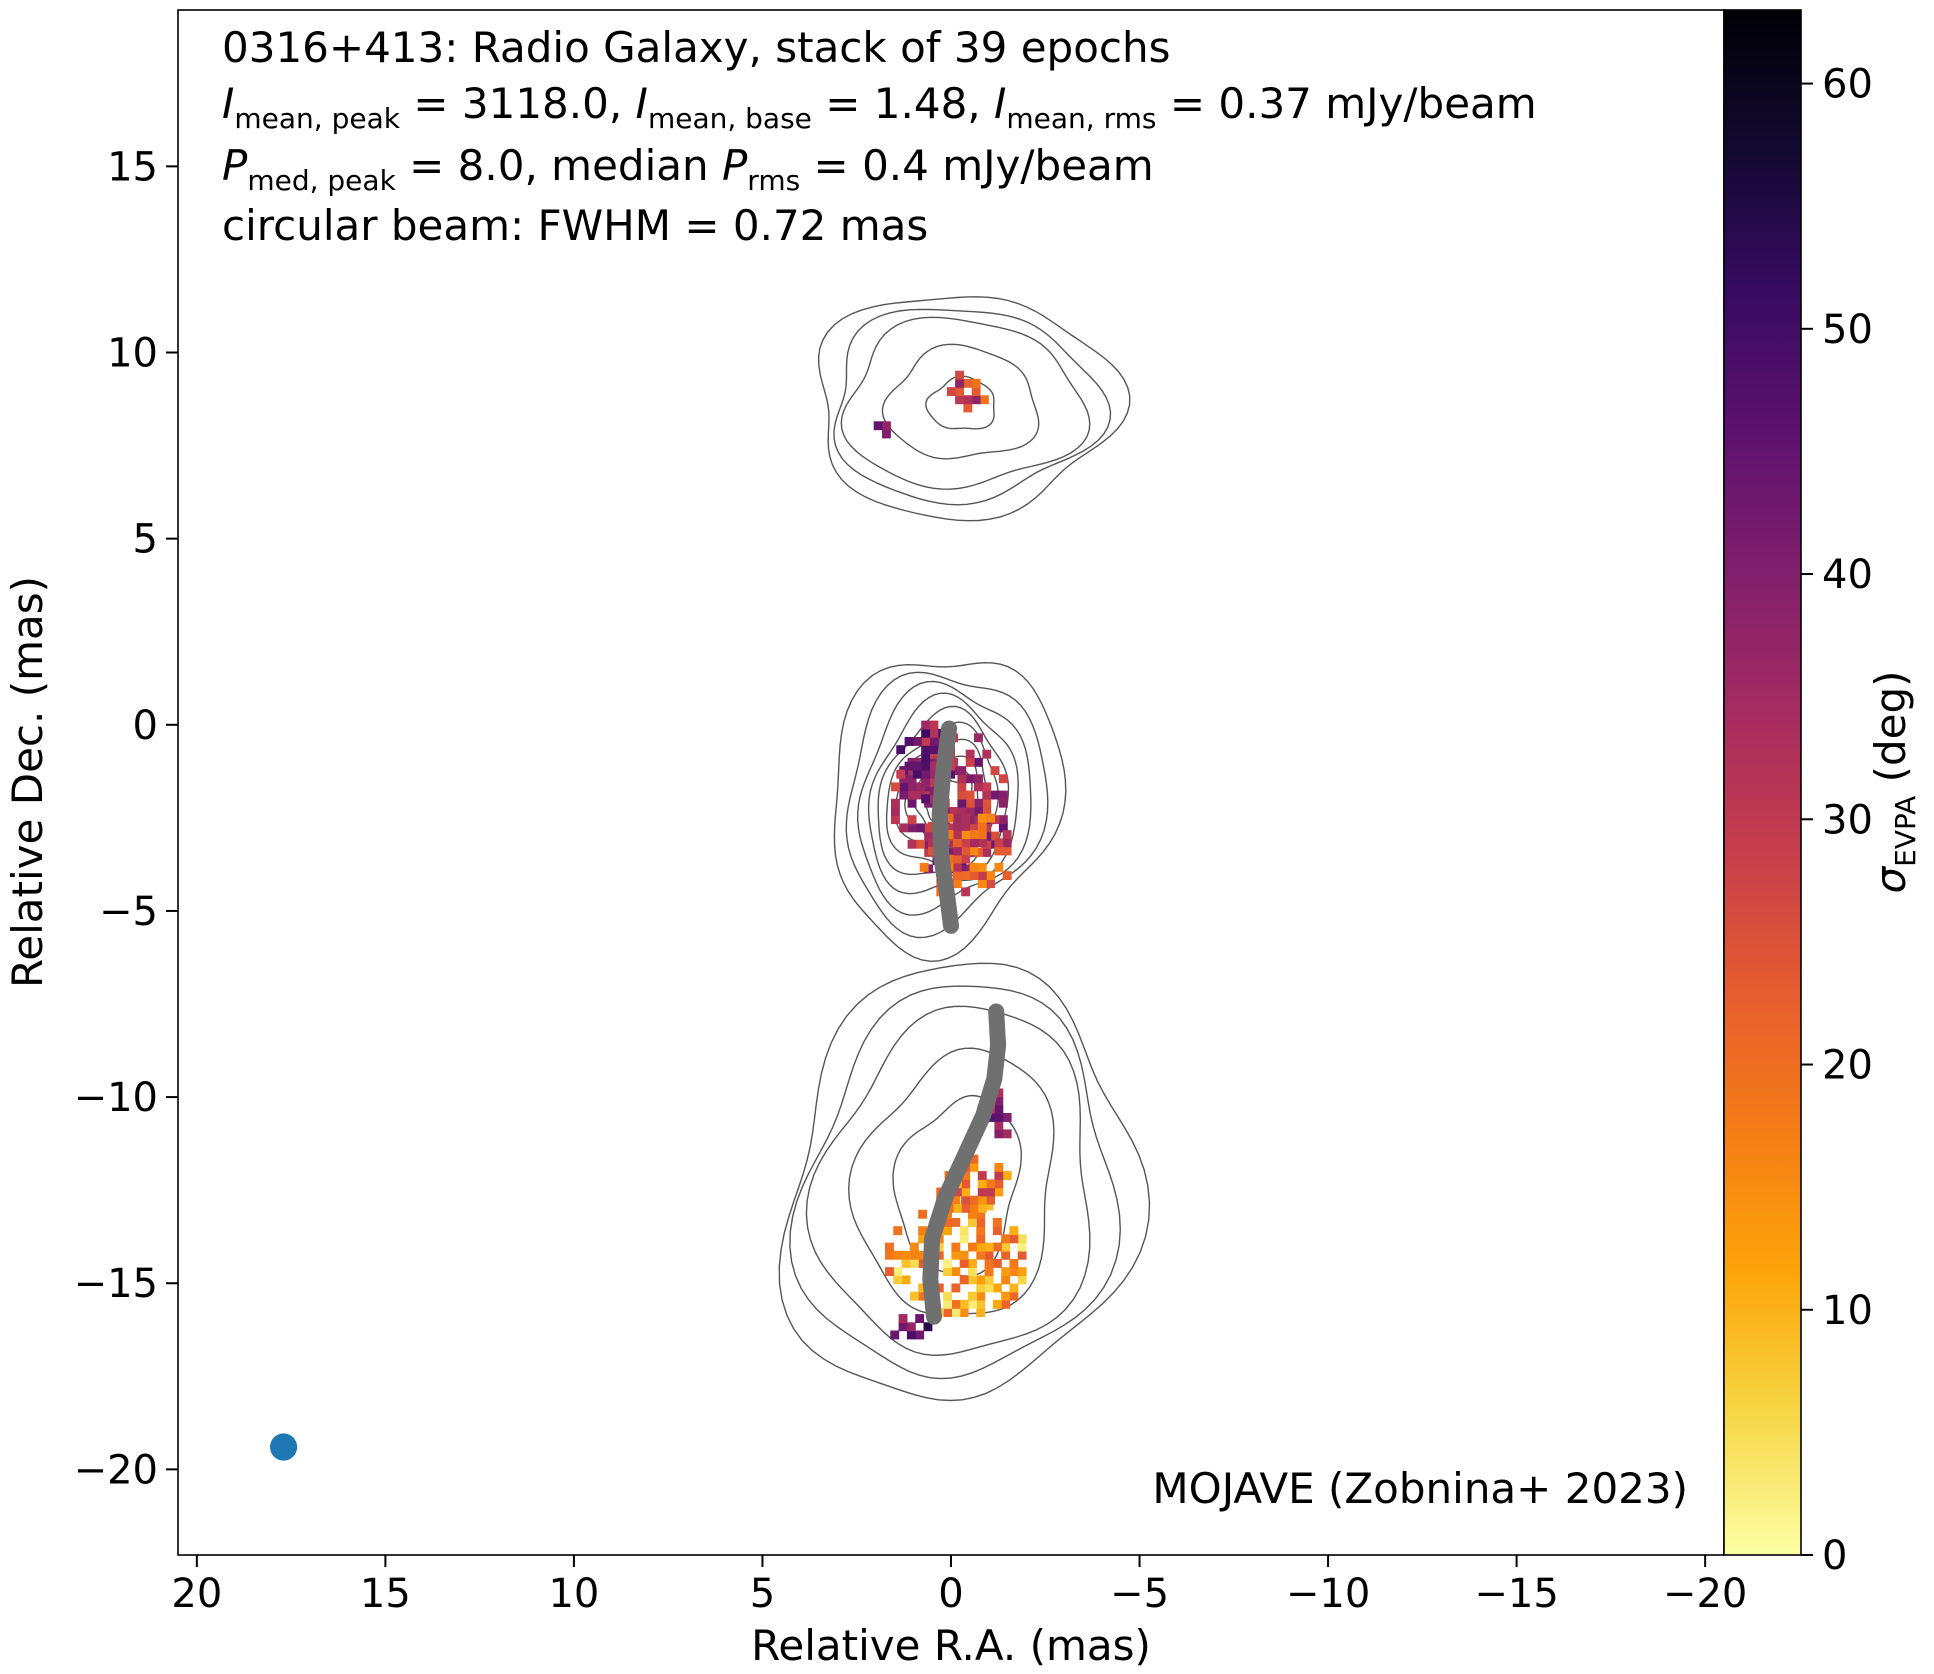 The width and height of the screenshot is (1934, 1674). I want to click on ridge-lines, so click(964, 1022).